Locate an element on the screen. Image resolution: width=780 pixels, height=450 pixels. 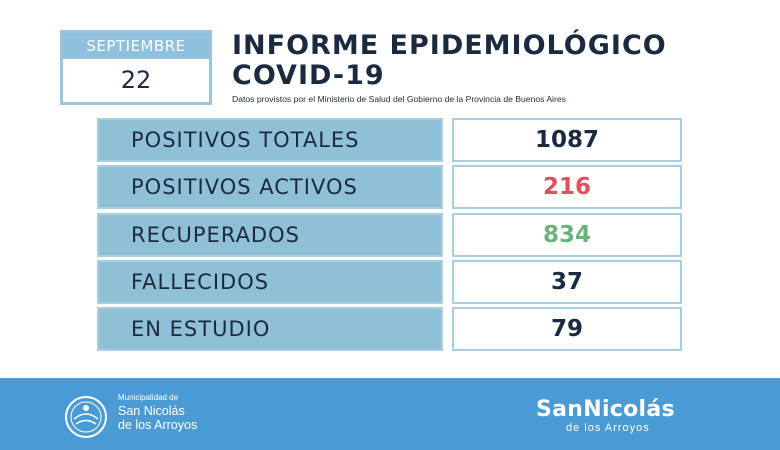
municipal-seal-icon is located at coordinates (86, 417).